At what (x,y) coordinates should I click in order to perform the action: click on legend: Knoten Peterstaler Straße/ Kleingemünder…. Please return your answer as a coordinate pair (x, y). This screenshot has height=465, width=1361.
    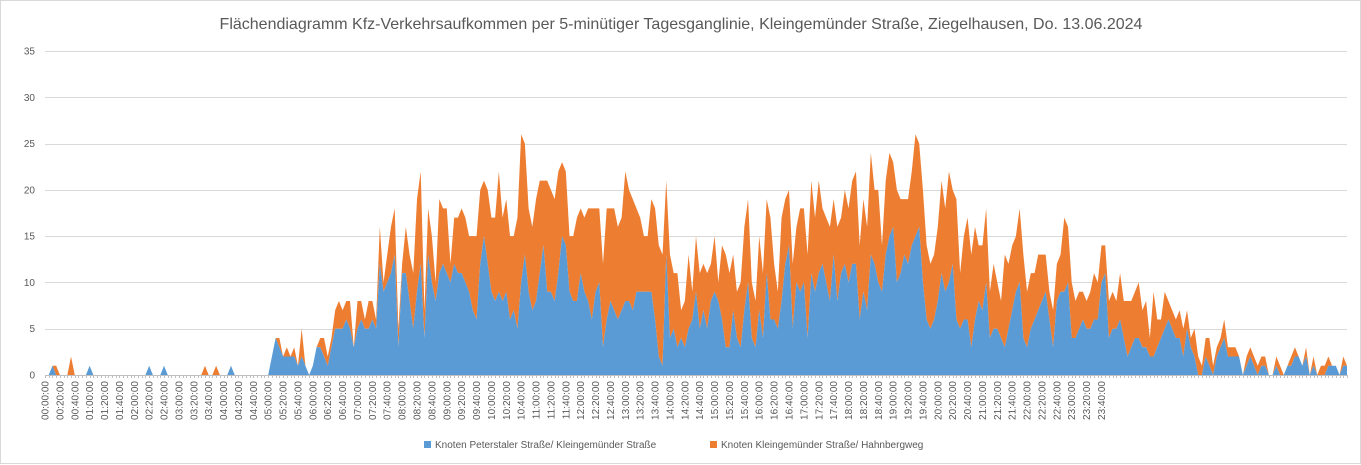
    Looking at the image, I should click on (673, 445).